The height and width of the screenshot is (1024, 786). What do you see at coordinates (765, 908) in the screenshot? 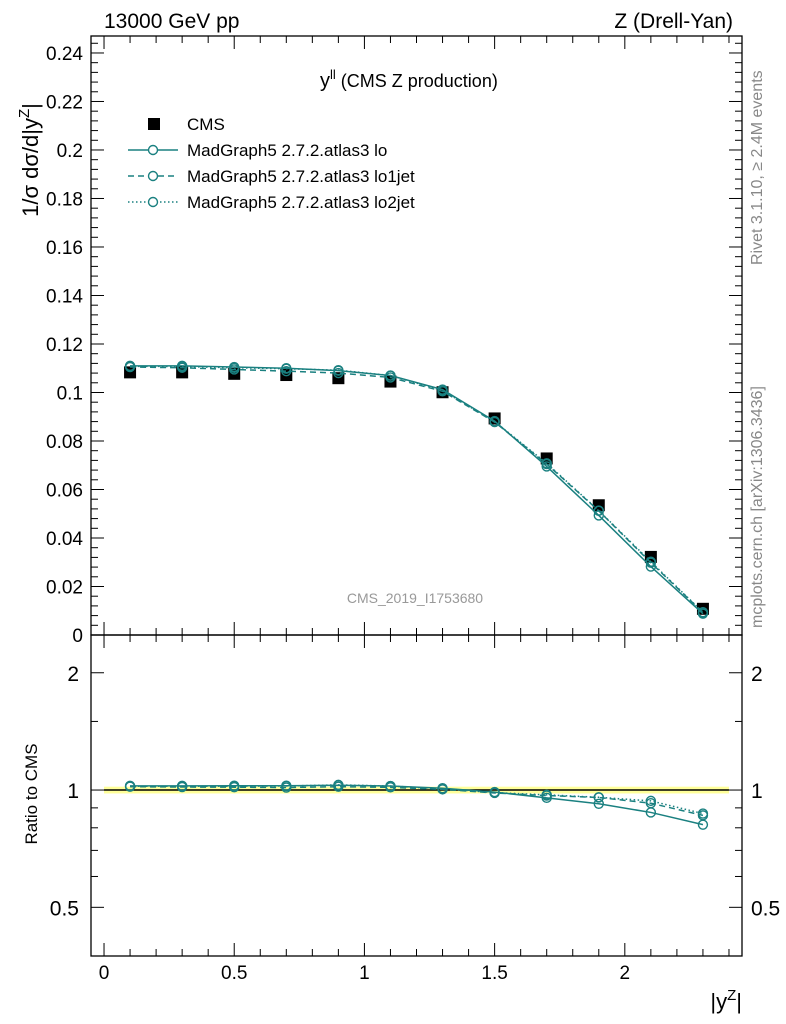
I see `ratio-tick-label-right: 0.5` at bounding box center [765, 908].